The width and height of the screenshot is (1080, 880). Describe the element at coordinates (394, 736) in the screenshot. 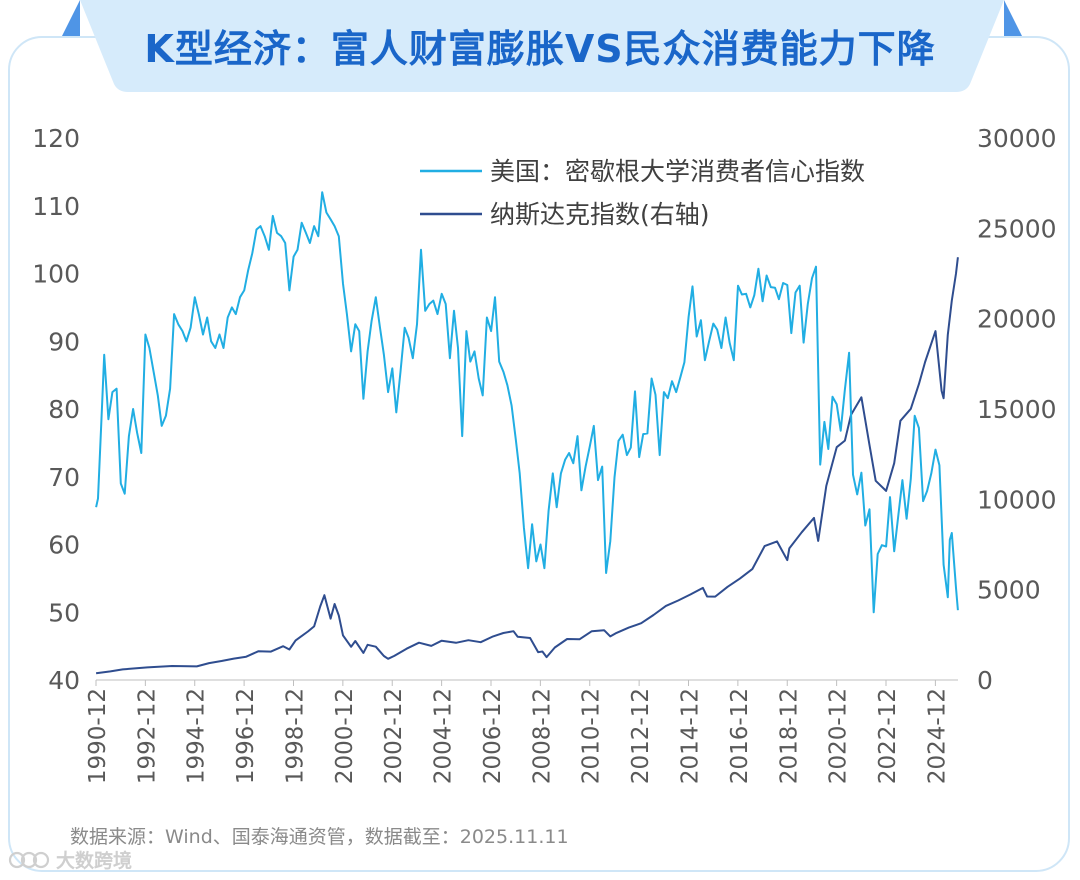

I see `x-axis-tick-label: 2002-12` at that location.